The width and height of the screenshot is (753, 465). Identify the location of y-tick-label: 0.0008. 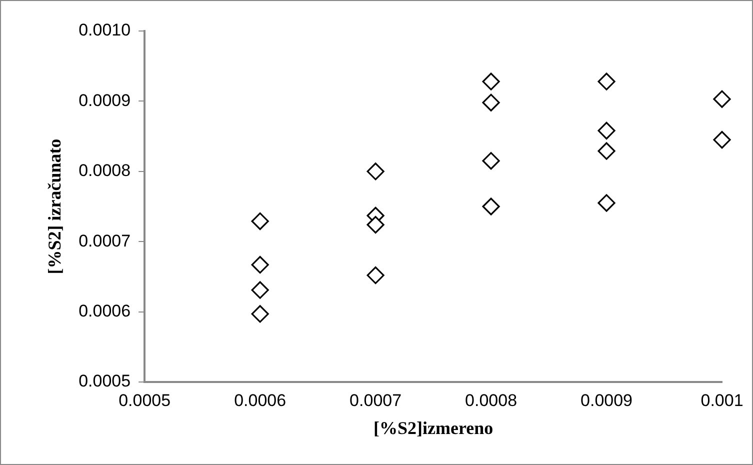
(104, 170).